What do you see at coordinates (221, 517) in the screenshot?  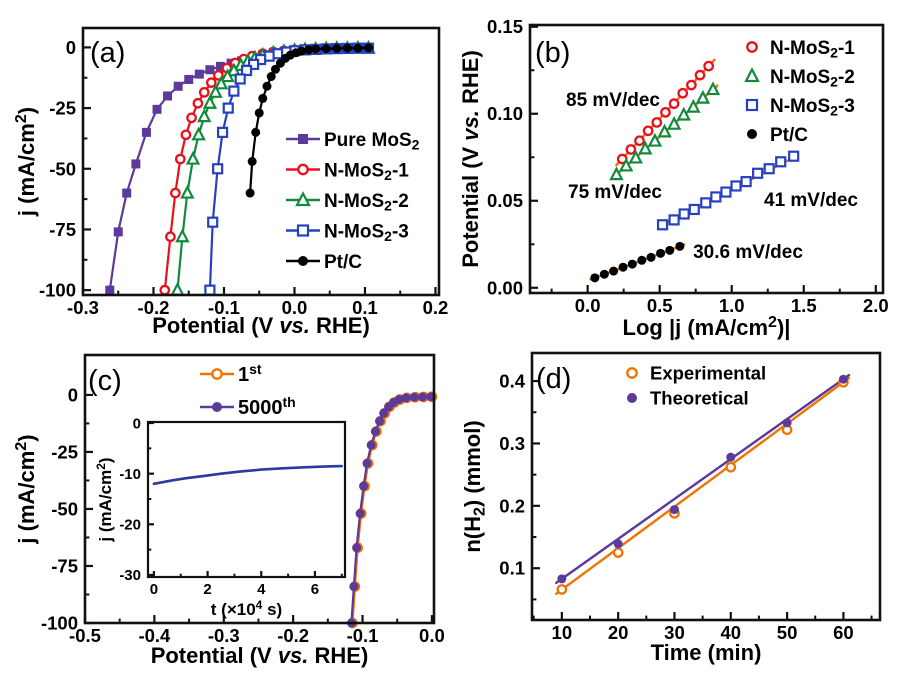 I see `panel-c-inset-chronoamperometry-chart: 0 2 4 6 0 -10 -20 -30 t (×104 s) j (mA/cm2)` at bounding box center [221, 517].